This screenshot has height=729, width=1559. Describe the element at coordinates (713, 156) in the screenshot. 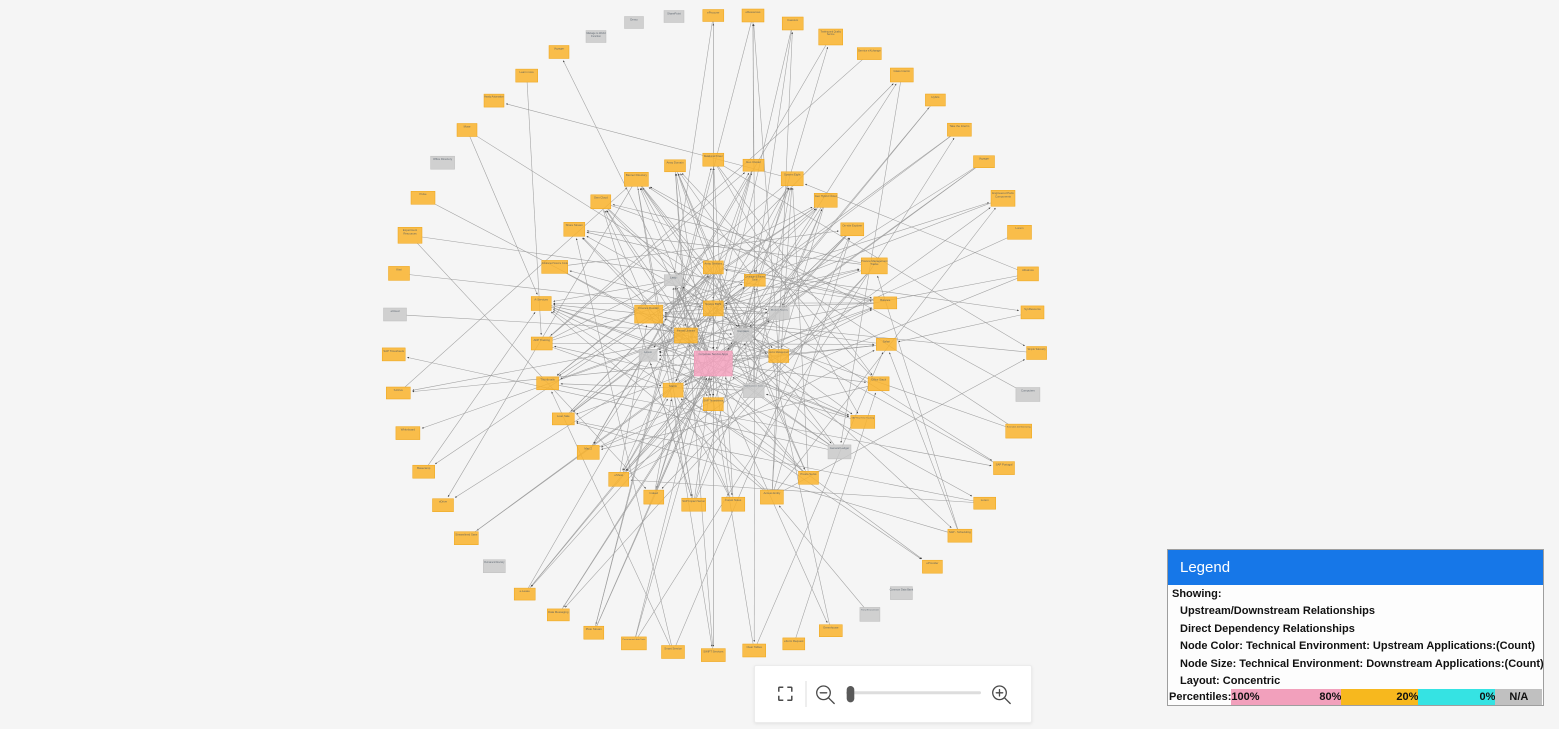

I see `svg-text: Relational Power` at that location.